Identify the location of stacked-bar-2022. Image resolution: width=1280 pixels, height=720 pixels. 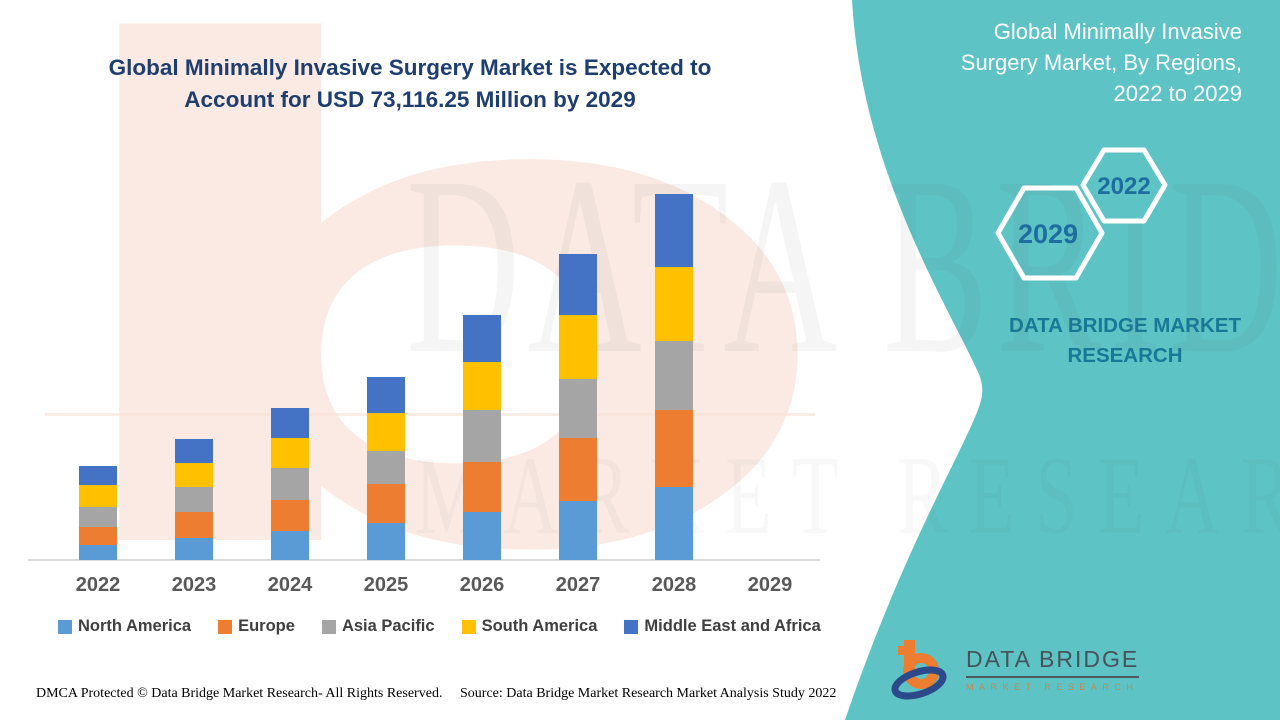
(98, 513).